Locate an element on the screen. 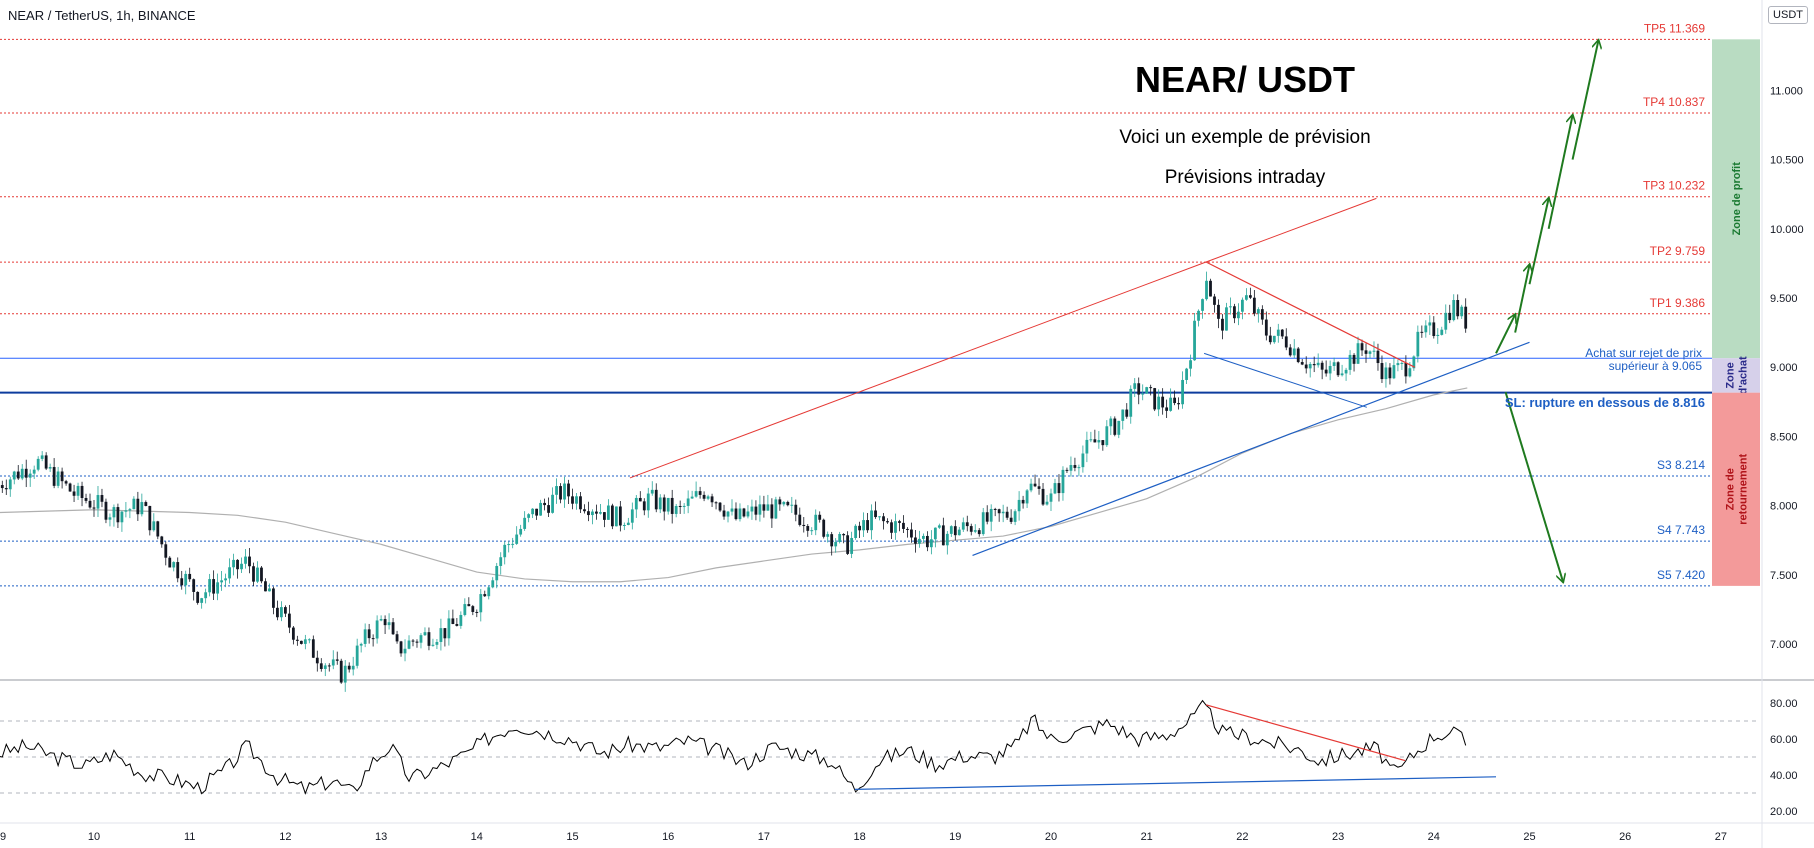 This screenshot has height=848, width=1814. x-tick-label-edge: 9 is located at coordinates (3, 837).